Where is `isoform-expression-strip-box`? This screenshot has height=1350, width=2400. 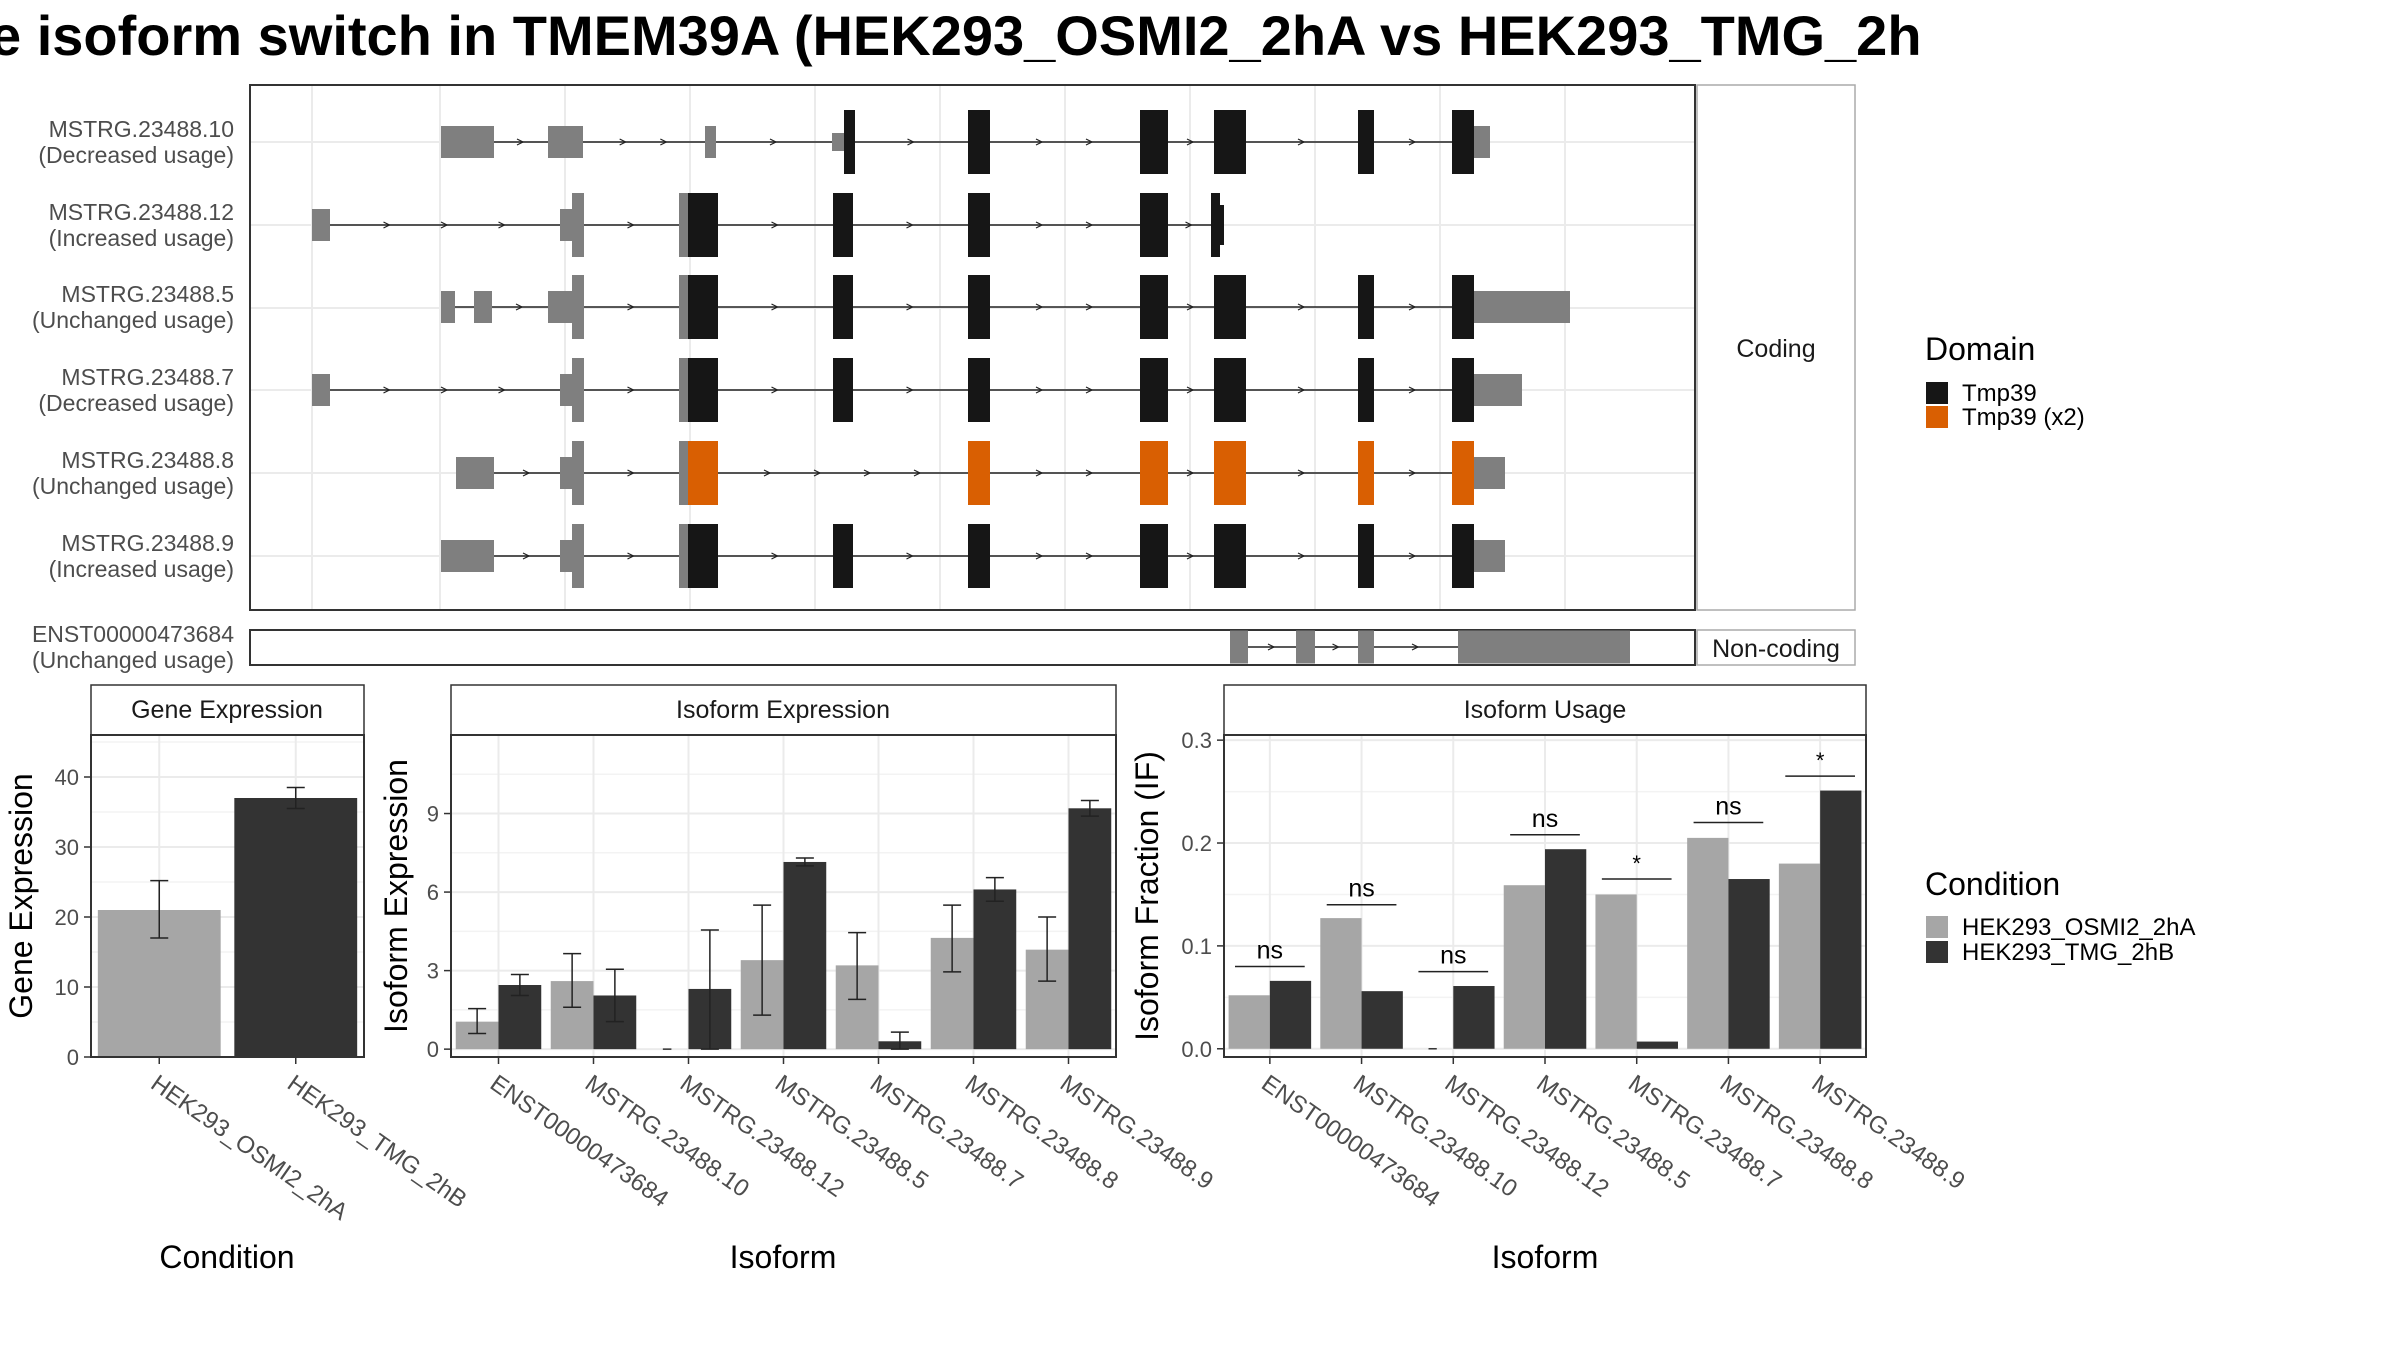
isoform-expression-strip-box is located at coordinates (783, 710).